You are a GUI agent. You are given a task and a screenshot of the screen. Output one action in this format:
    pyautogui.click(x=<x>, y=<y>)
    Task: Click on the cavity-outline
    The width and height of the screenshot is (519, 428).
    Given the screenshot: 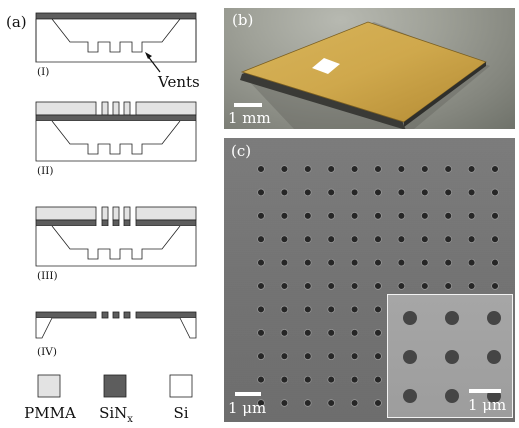 What is the action you would take?
    pyautogui.click(x=116, y=35)
    